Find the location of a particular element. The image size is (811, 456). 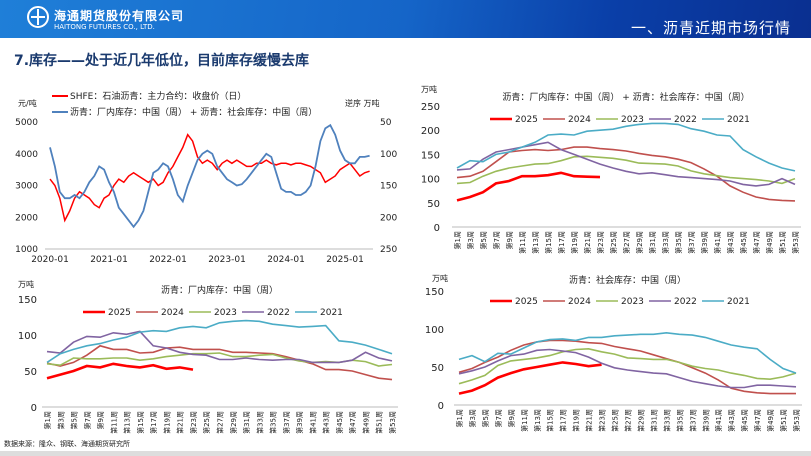

legend-label: 2024 is located at coordinates (579, 302).